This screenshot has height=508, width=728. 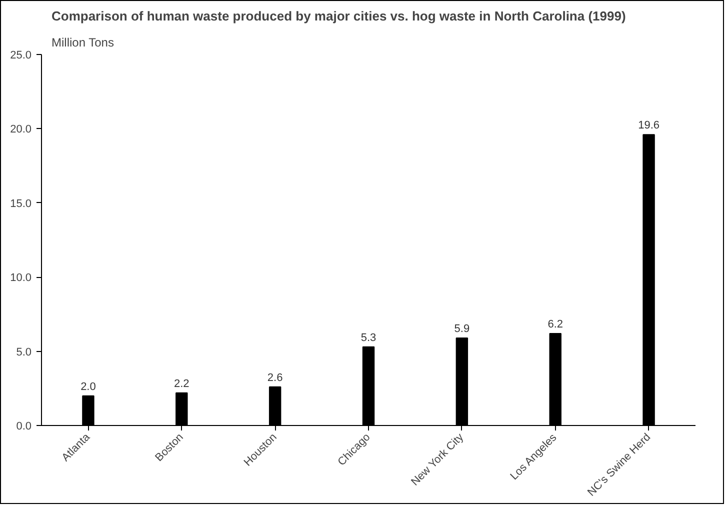 I want to click on data-label: 6.2, so click(x=556, y=324).